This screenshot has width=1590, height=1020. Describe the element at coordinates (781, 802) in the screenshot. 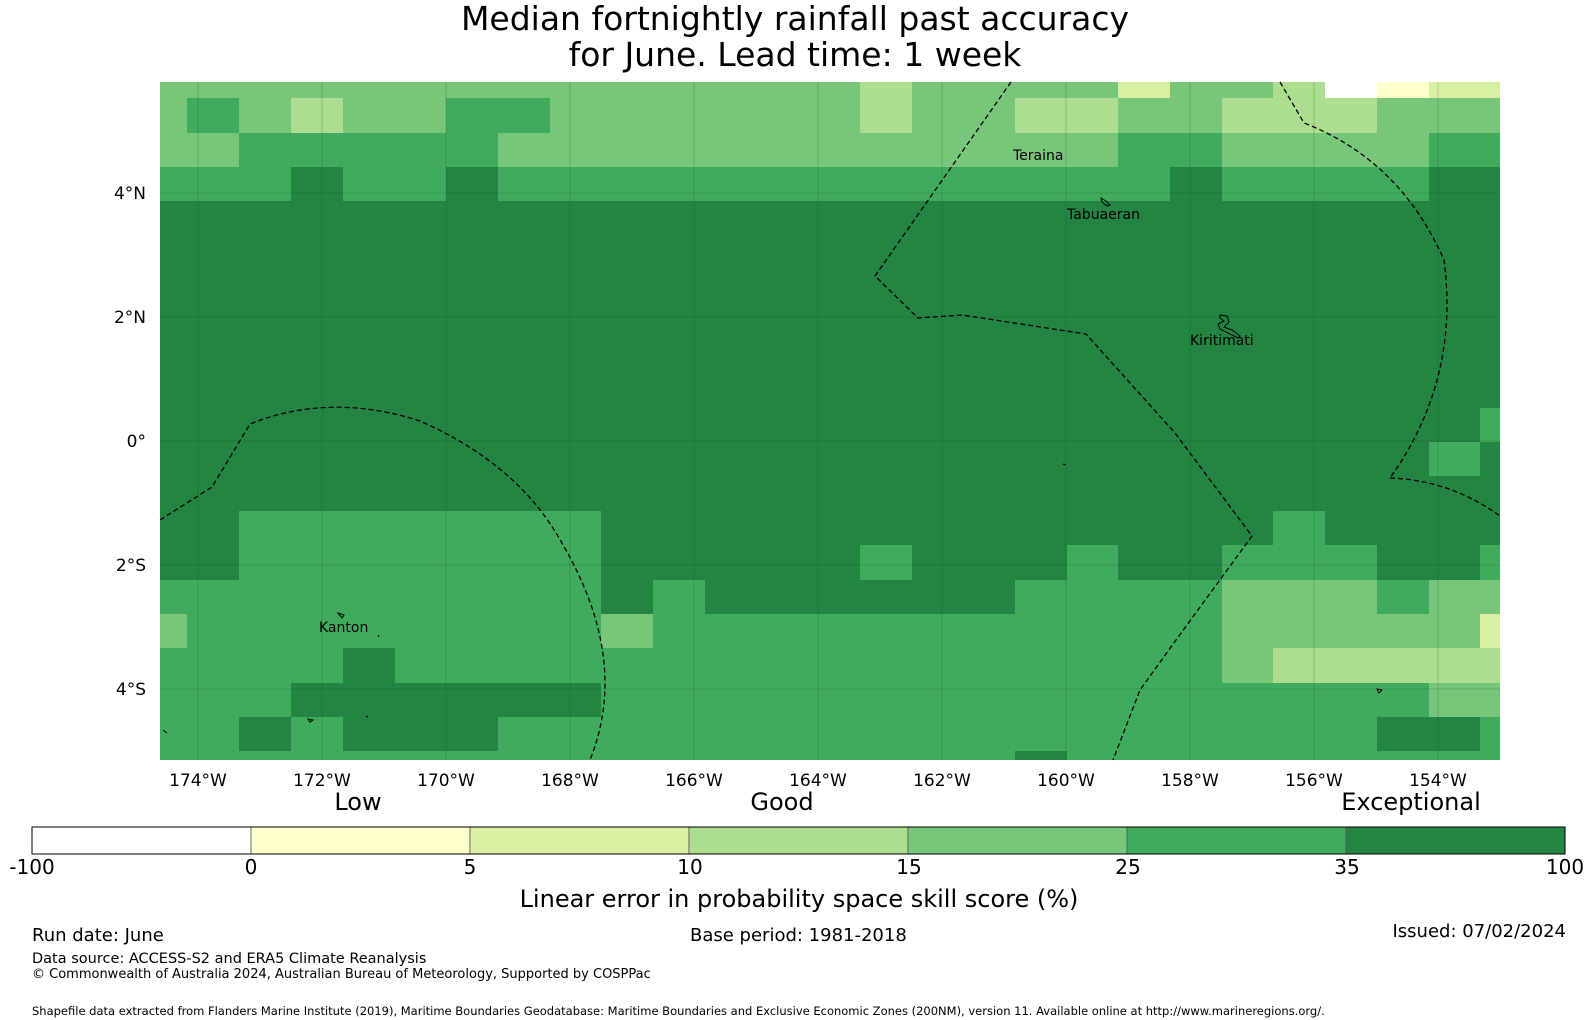

I see `legend-category-good: Good` at that location.